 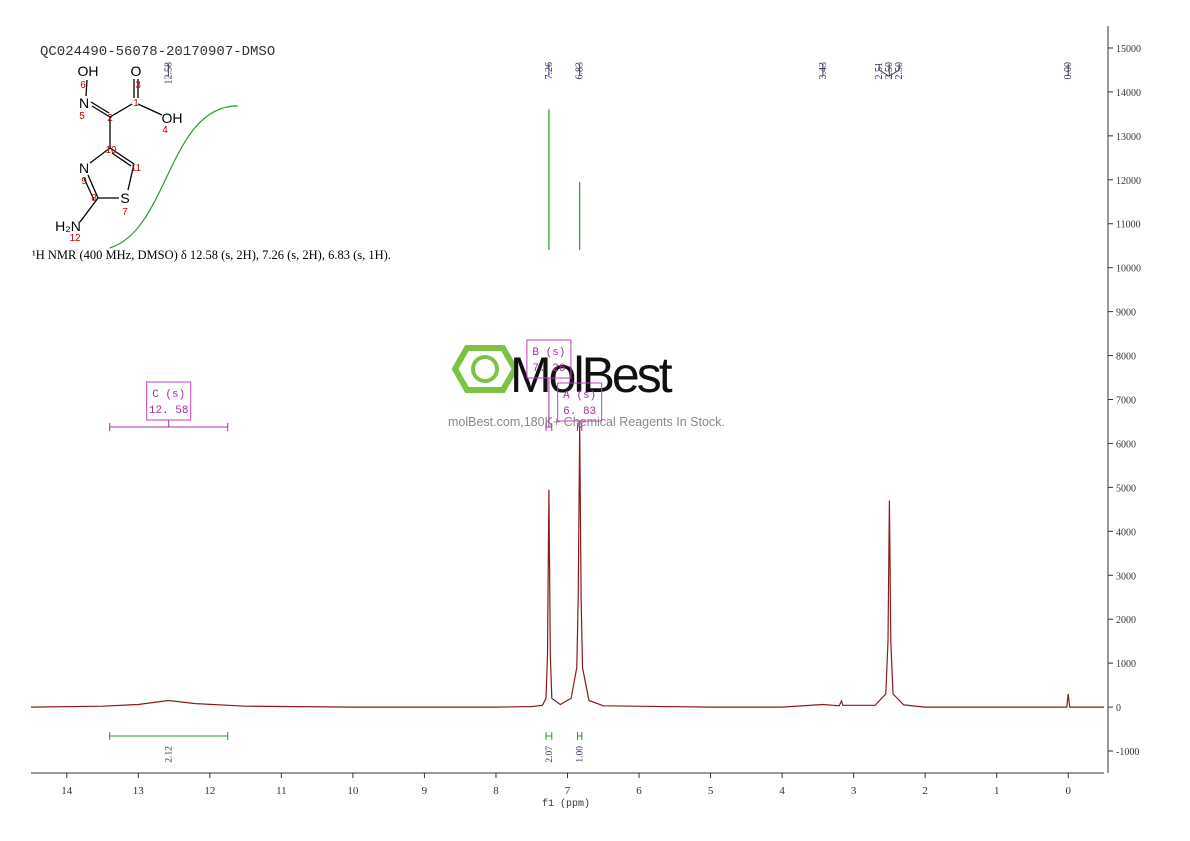 What do you see at coordinates (209, 791) in the screenshot?
I see `x-tick-label: 12` at bounding box center [209, 791].